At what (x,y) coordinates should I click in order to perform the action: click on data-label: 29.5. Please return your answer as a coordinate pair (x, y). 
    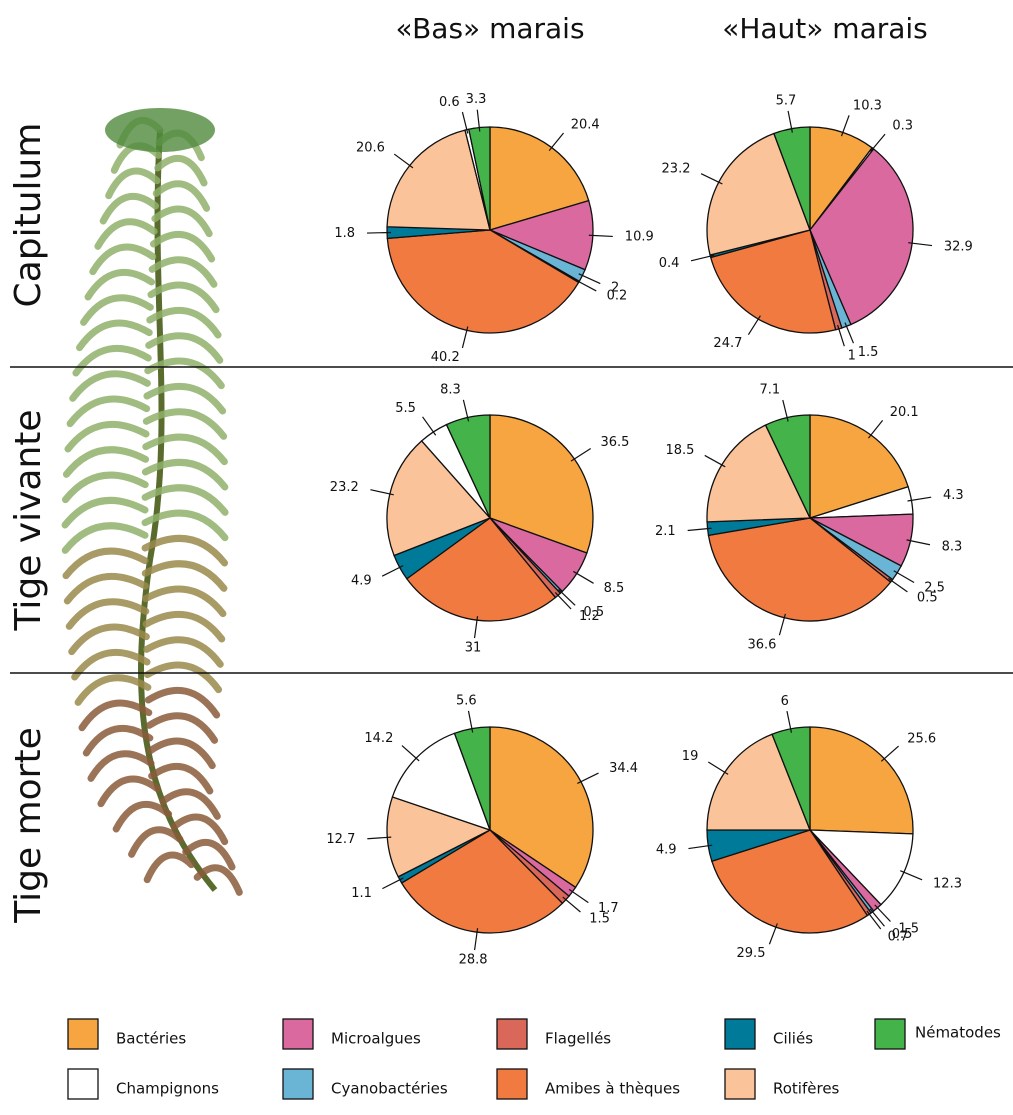
    Looking at the image, I should click on (751, 953).